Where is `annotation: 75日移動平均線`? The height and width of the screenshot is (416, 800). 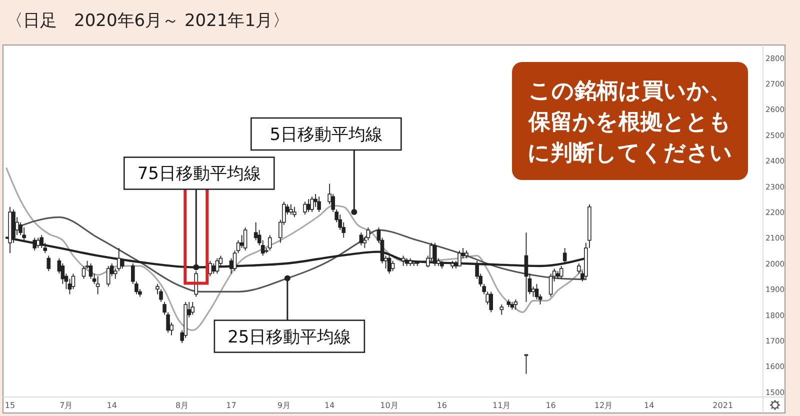 annotation: 75日移動平均線 is located at coordinates (199, 174).